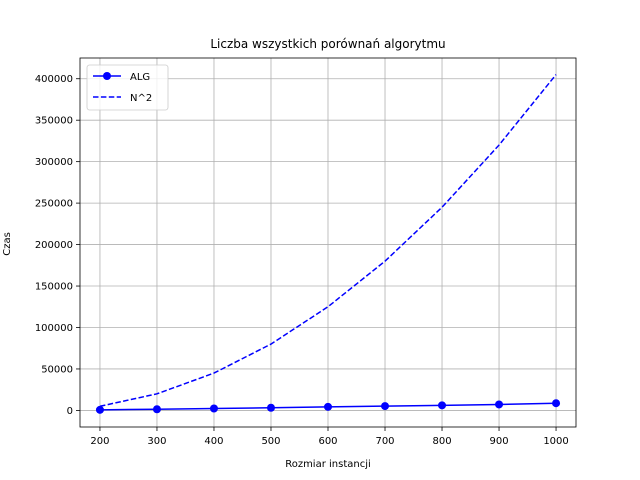 Image resolution: width=640 pixels, height=480 pixels. I want to click on x-axis-ticks: 200 300 400 500 600 700 800 900 1000, so click(329, 437).